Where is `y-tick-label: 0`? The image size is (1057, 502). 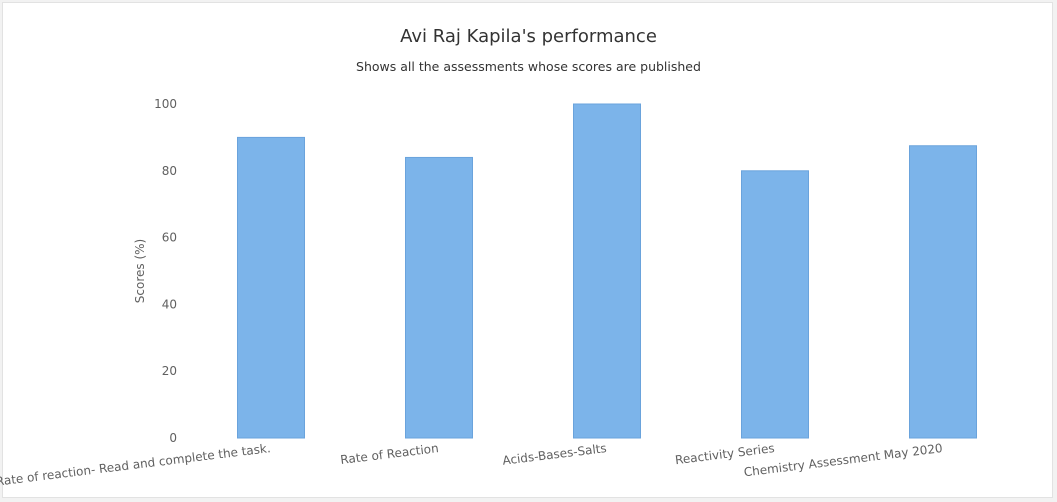
y-tick-label: 0 is located at coordinates (173, 438).